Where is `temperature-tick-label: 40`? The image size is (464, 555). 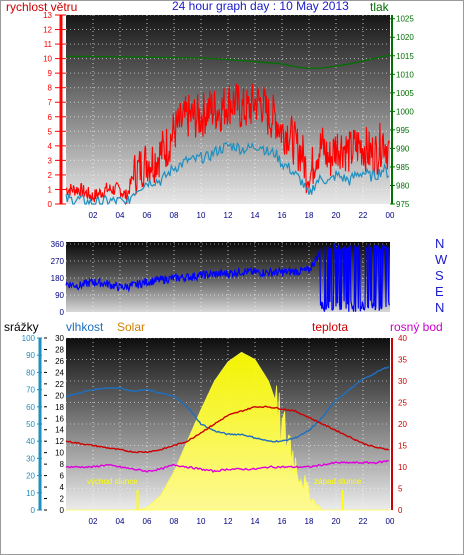 temperature-tick-label: 40 is located at coordinates (402, 338).